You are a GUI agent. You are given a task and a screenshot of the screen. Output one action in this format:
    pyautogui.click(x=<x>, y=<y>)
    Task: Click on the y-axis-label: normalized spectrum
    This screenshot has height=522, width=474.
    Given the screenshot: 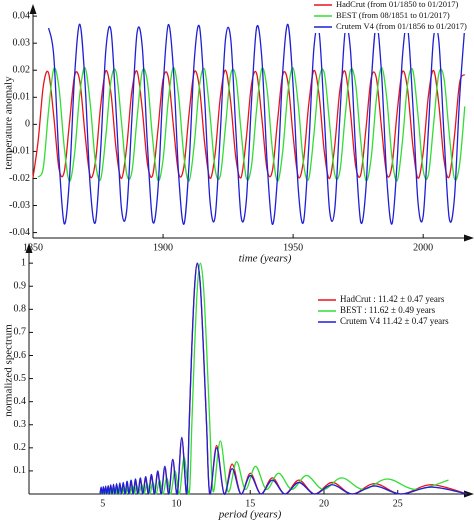 What is the action you would take?
    pyautogui.click(x=9, y=370)
    